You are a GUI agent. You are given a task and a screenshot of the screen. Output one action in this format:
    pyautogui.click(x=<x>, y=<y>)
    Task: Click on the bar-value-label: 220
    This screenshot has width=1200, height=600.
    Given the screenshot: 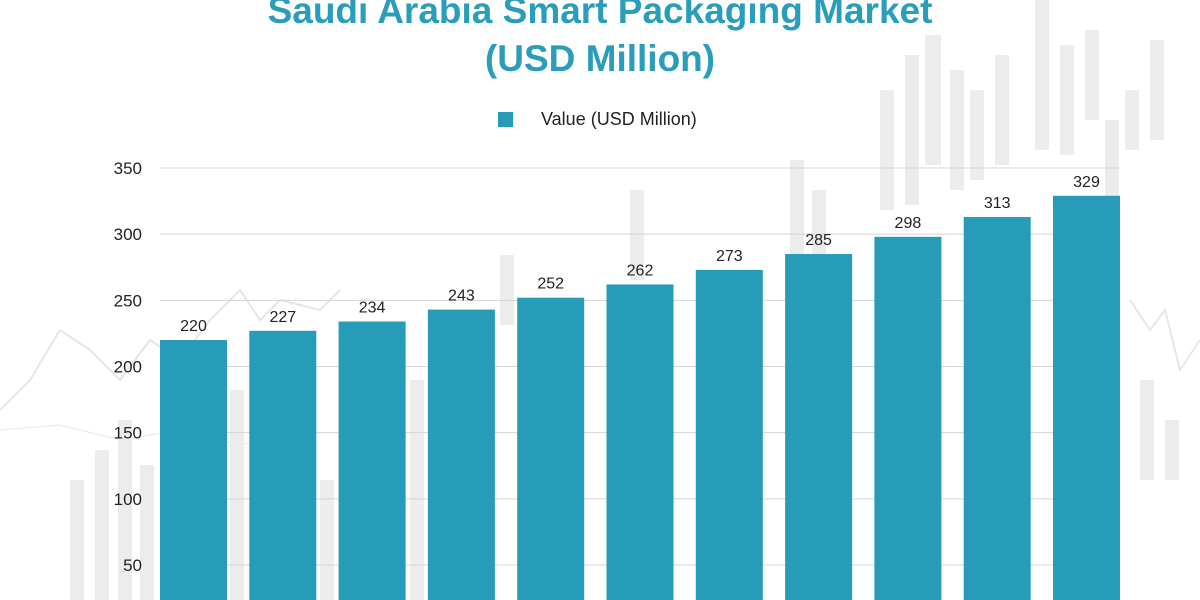 What is the action you would take?
    pyautogui.click(x=193, y=326)
    